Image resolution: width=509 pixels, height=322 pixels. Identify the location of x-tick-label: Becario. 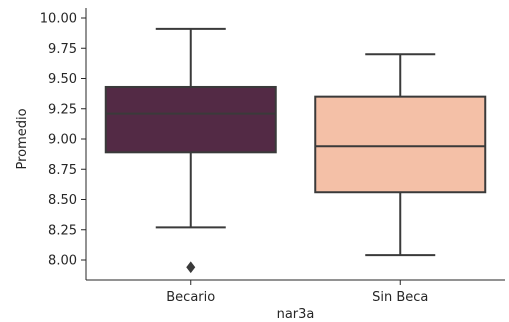
(190, 297).